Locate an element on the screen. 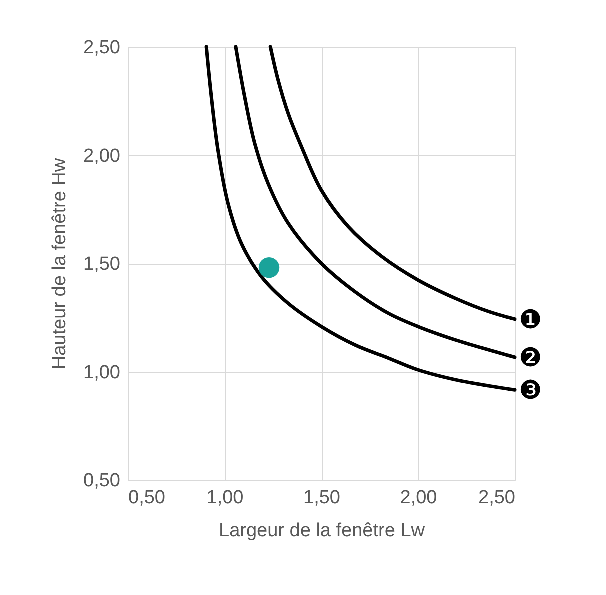  y-tick-label: 0,50 is located at coordinates (102, 481).